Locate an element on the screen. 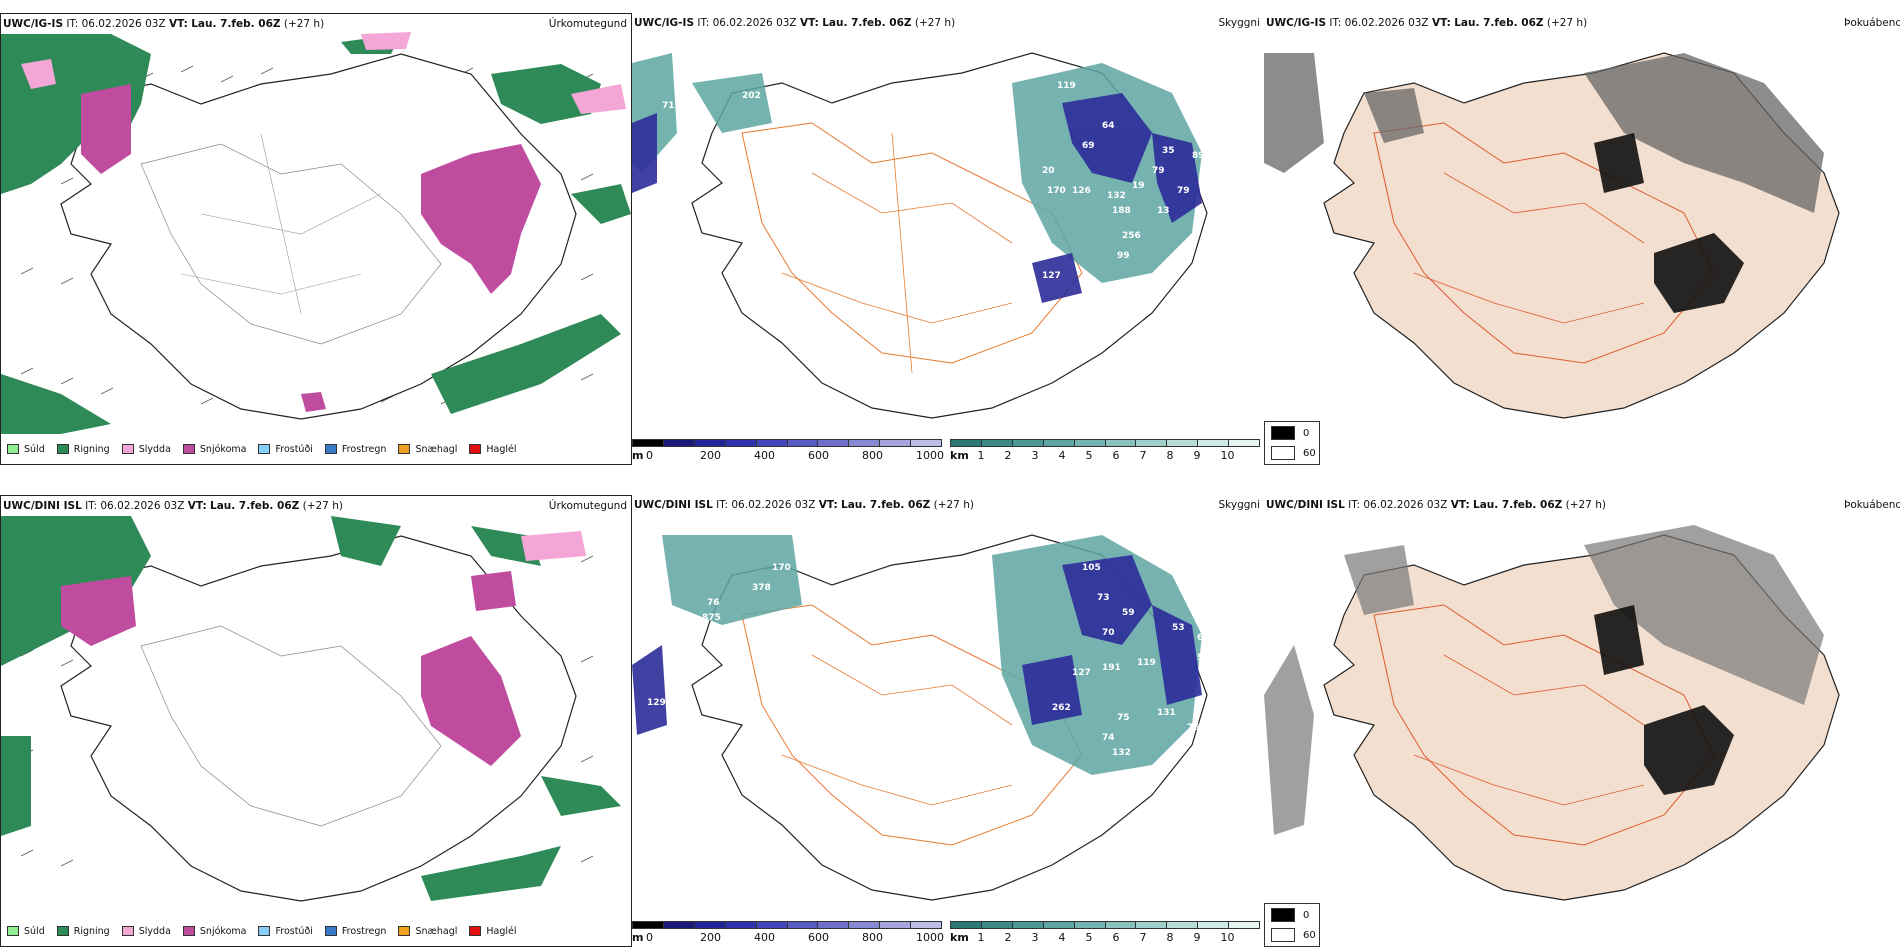 The image size is (1900, 950). colorbar-tick: 3 is located at coordinates (1035, 937).